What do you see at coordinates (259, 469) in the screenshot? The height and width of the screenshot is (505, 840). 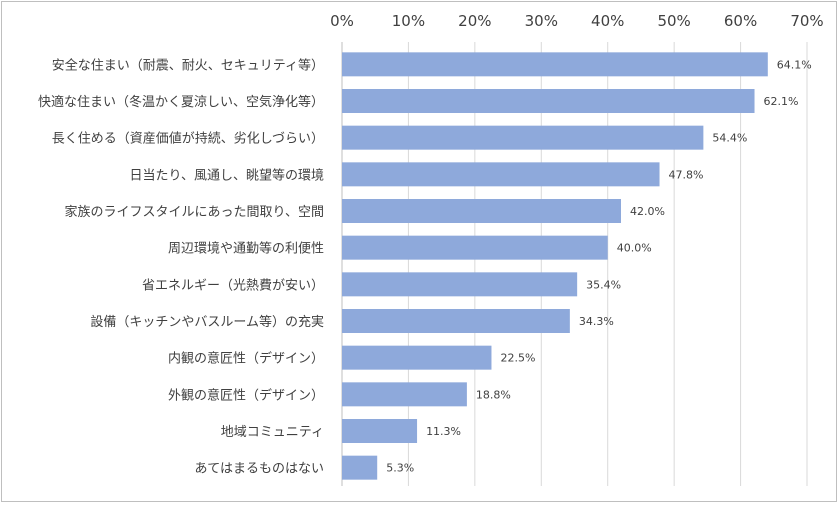 I see `category-label: あてはまるものはない` at bounding box center [259, 469].